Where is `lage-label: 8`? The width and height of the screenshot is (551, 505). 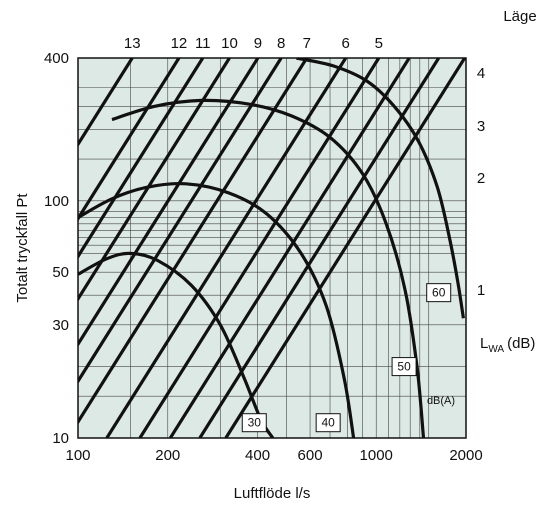
lage-label: 8 is located at coordinates (281, 43).